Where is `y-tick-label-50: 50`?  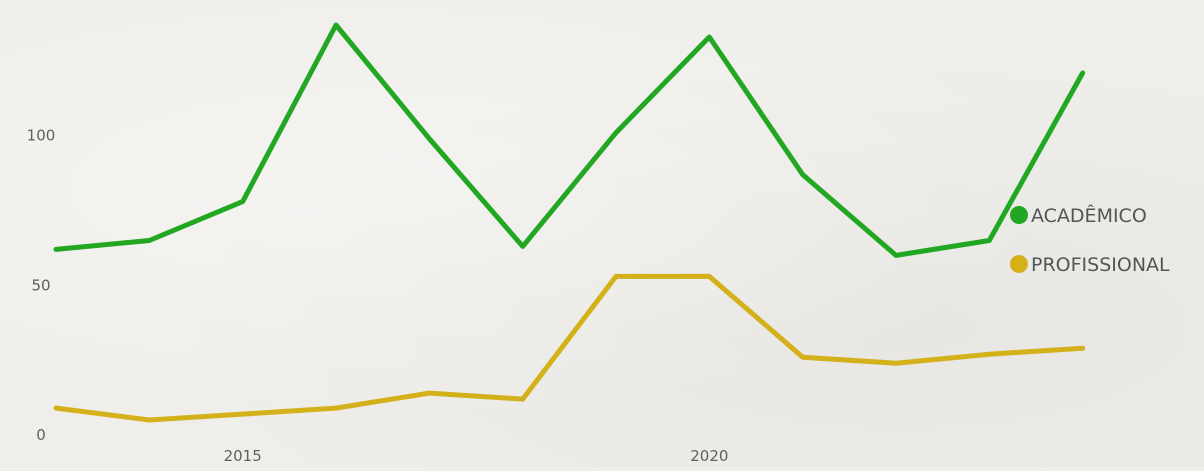
y-tick-label-50: 50 is located at coordinates (40, 285).